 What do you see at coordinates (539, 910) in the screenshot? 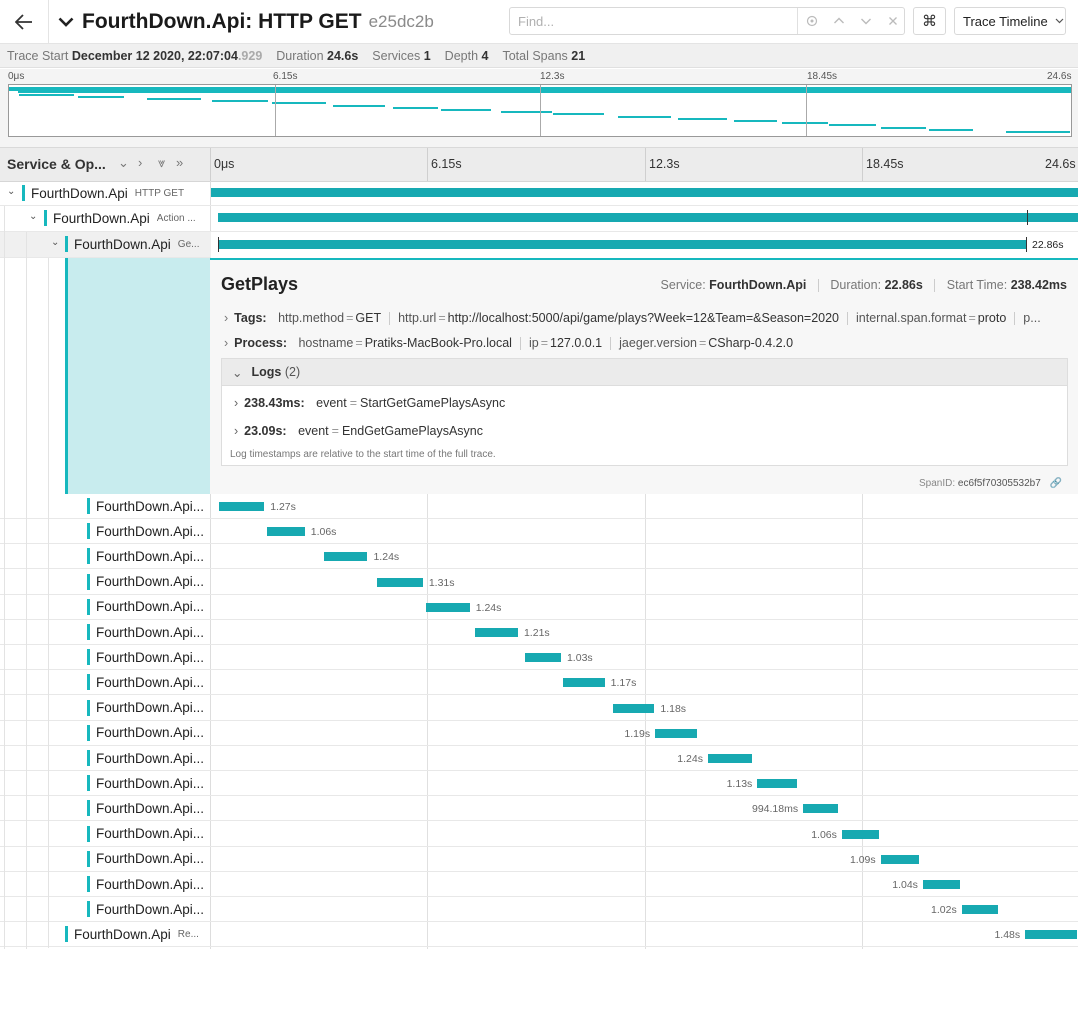
I see `span-row: FourthDown.Api... 1.02s` at bounding box center [539, 910].